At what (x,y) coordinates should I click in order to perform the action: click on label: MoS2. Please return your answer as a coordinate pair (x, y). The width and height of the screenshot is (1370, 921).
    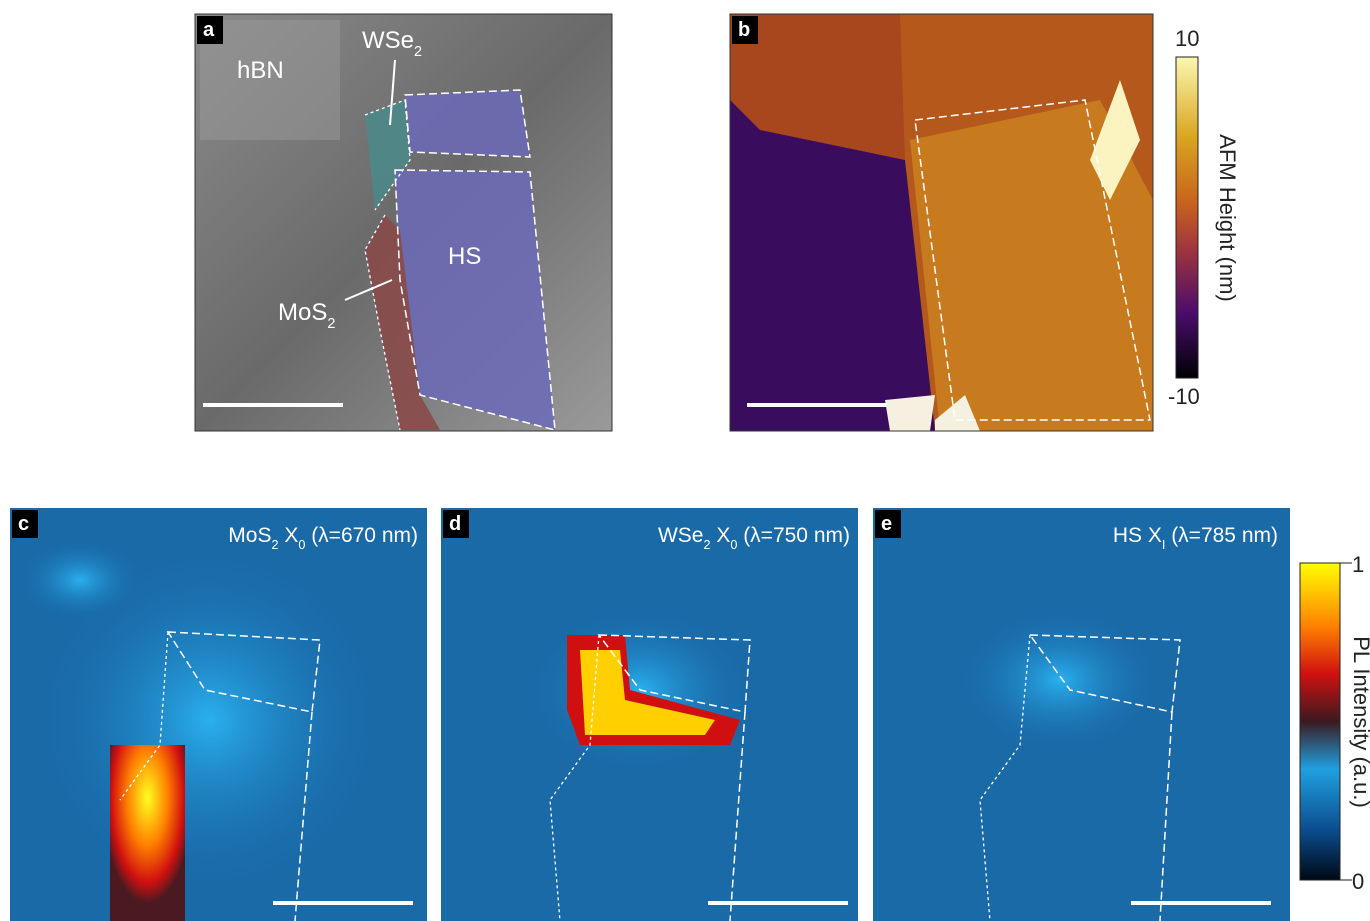
    Looking at the image, I should click on (306, 315).